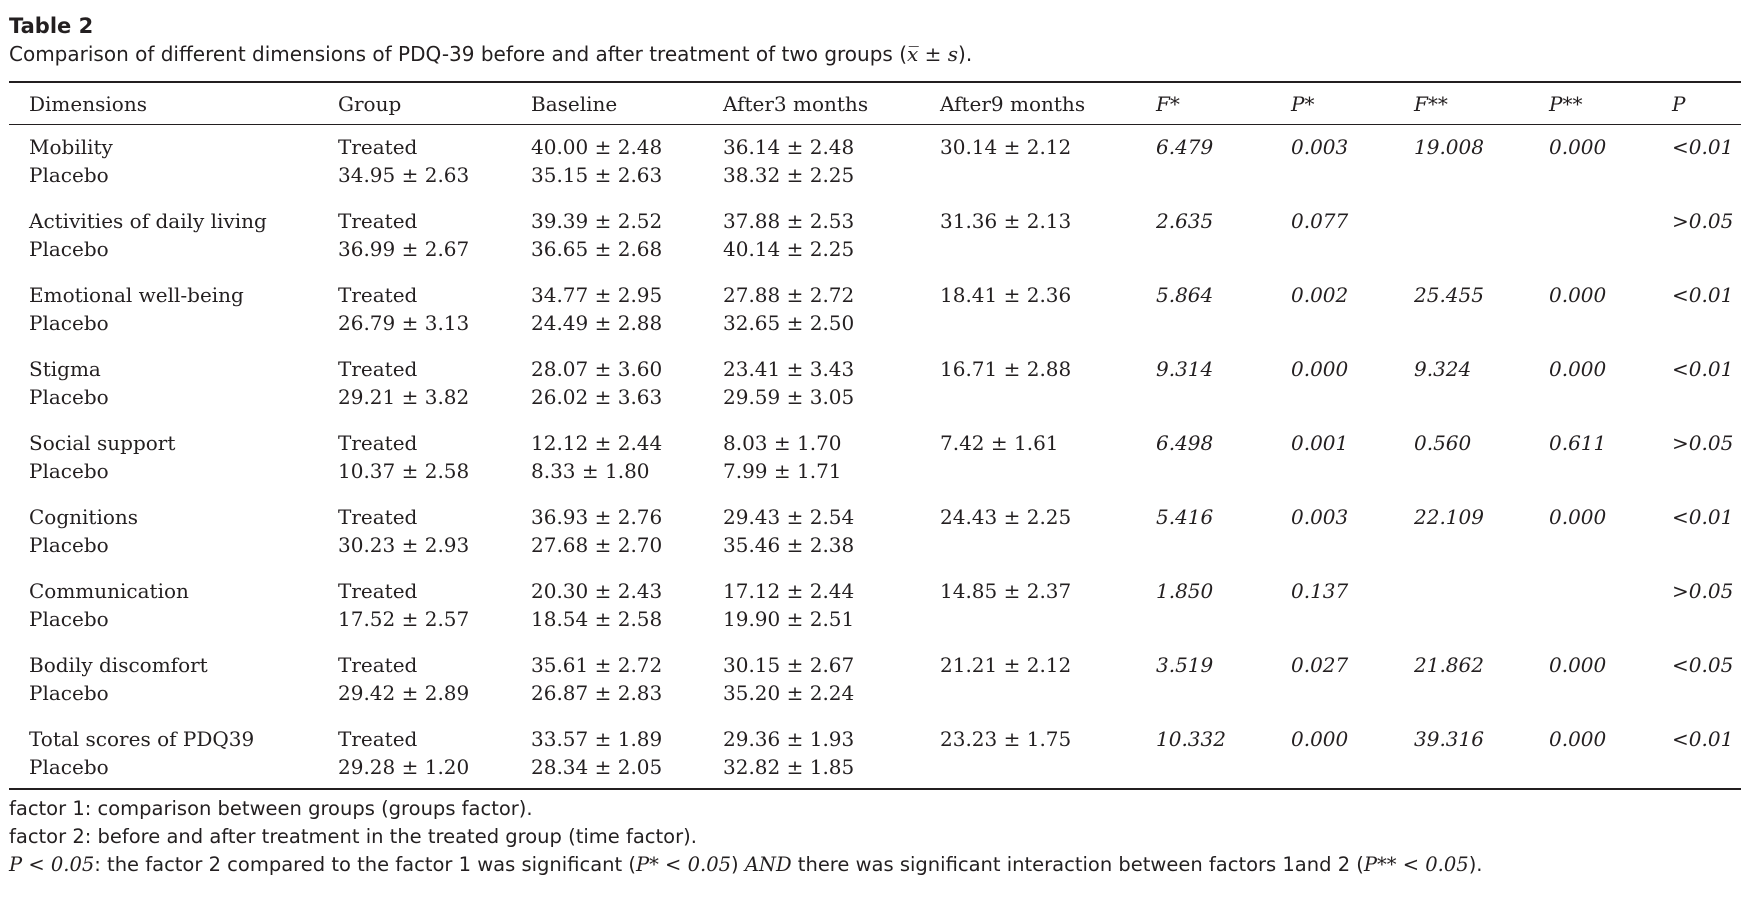  Describe the element at coordinates (875, 82) in the screenshot. I see `top-rule` at that location.